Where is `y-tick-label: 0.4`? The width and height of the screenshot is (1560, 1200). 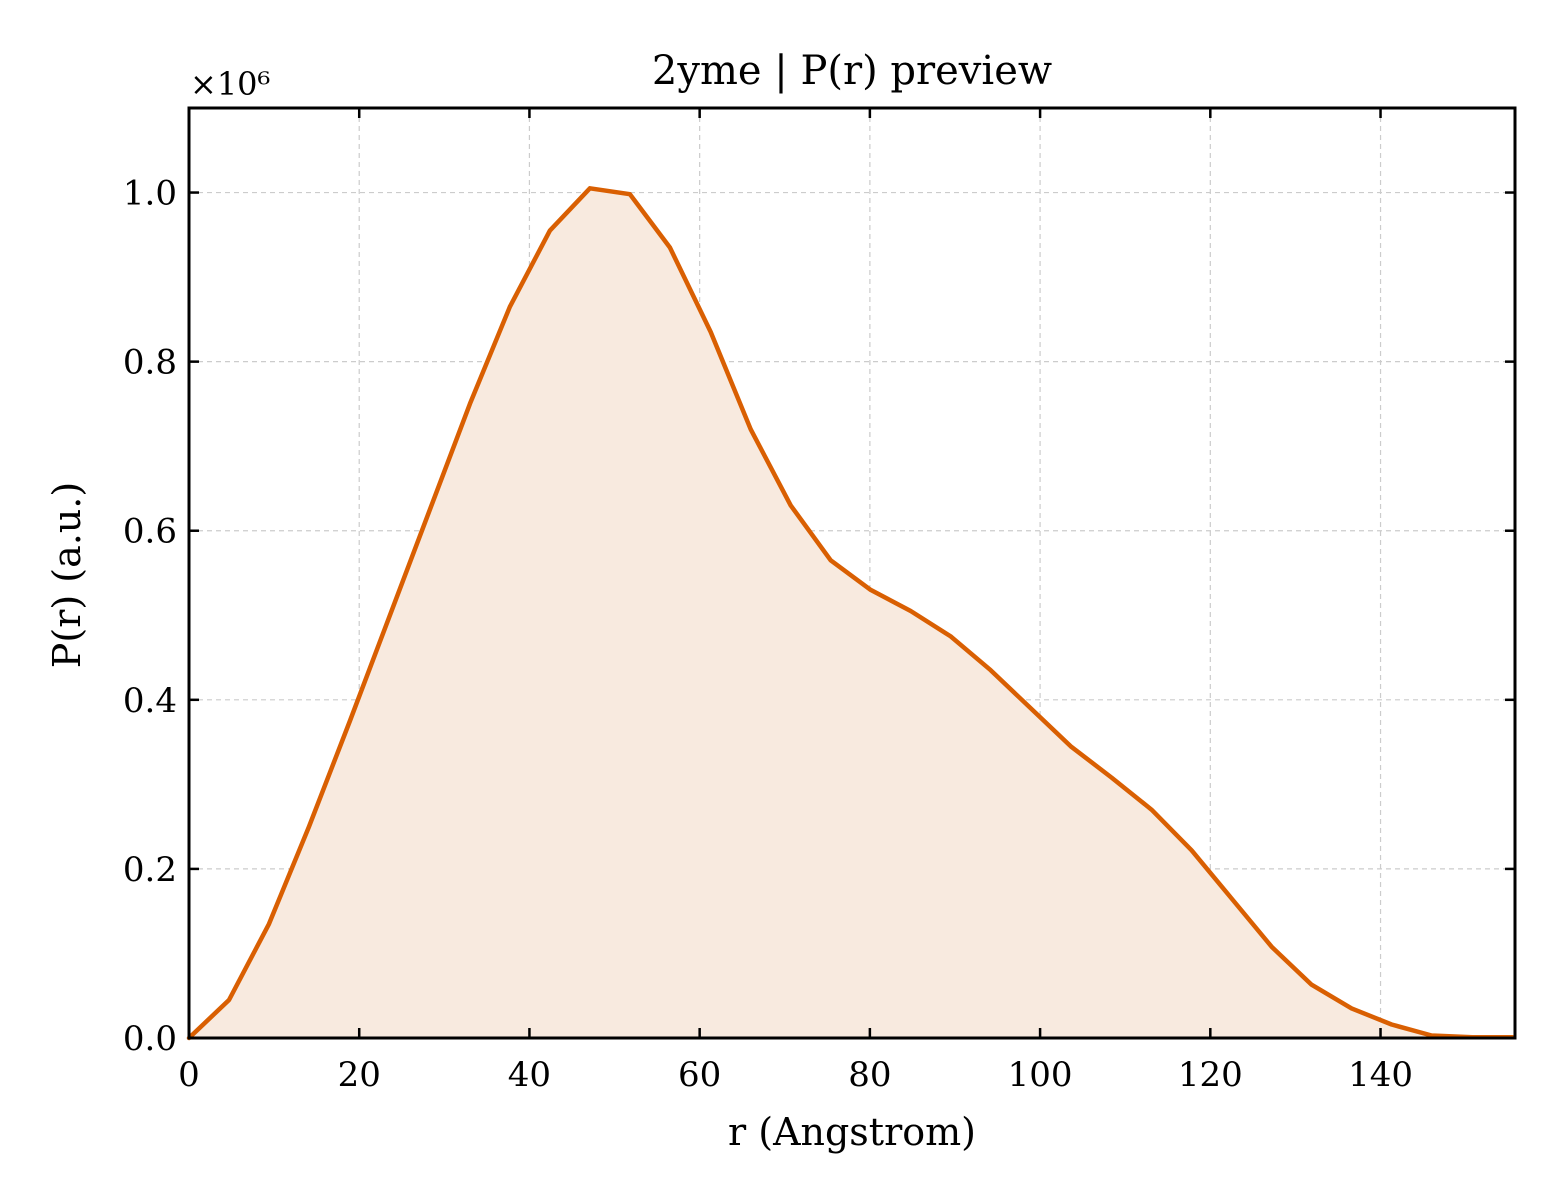
y-tick-label: 0.4 is located at coordinates (150, 701).